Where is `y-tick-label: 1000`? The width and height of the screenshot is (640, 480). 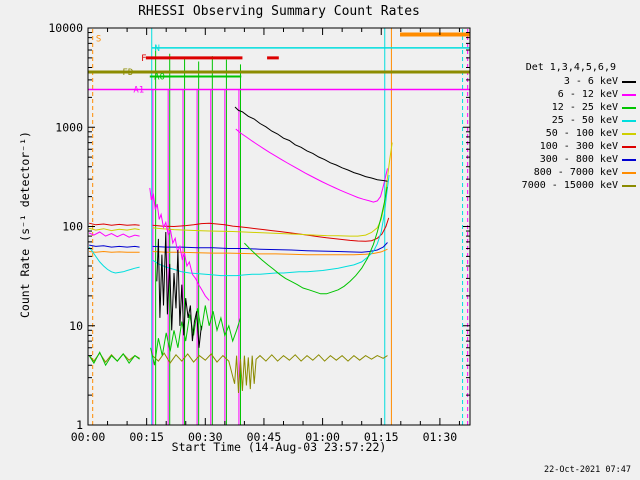
y-tick-label: 1000 is located at coordinates (69, 127).